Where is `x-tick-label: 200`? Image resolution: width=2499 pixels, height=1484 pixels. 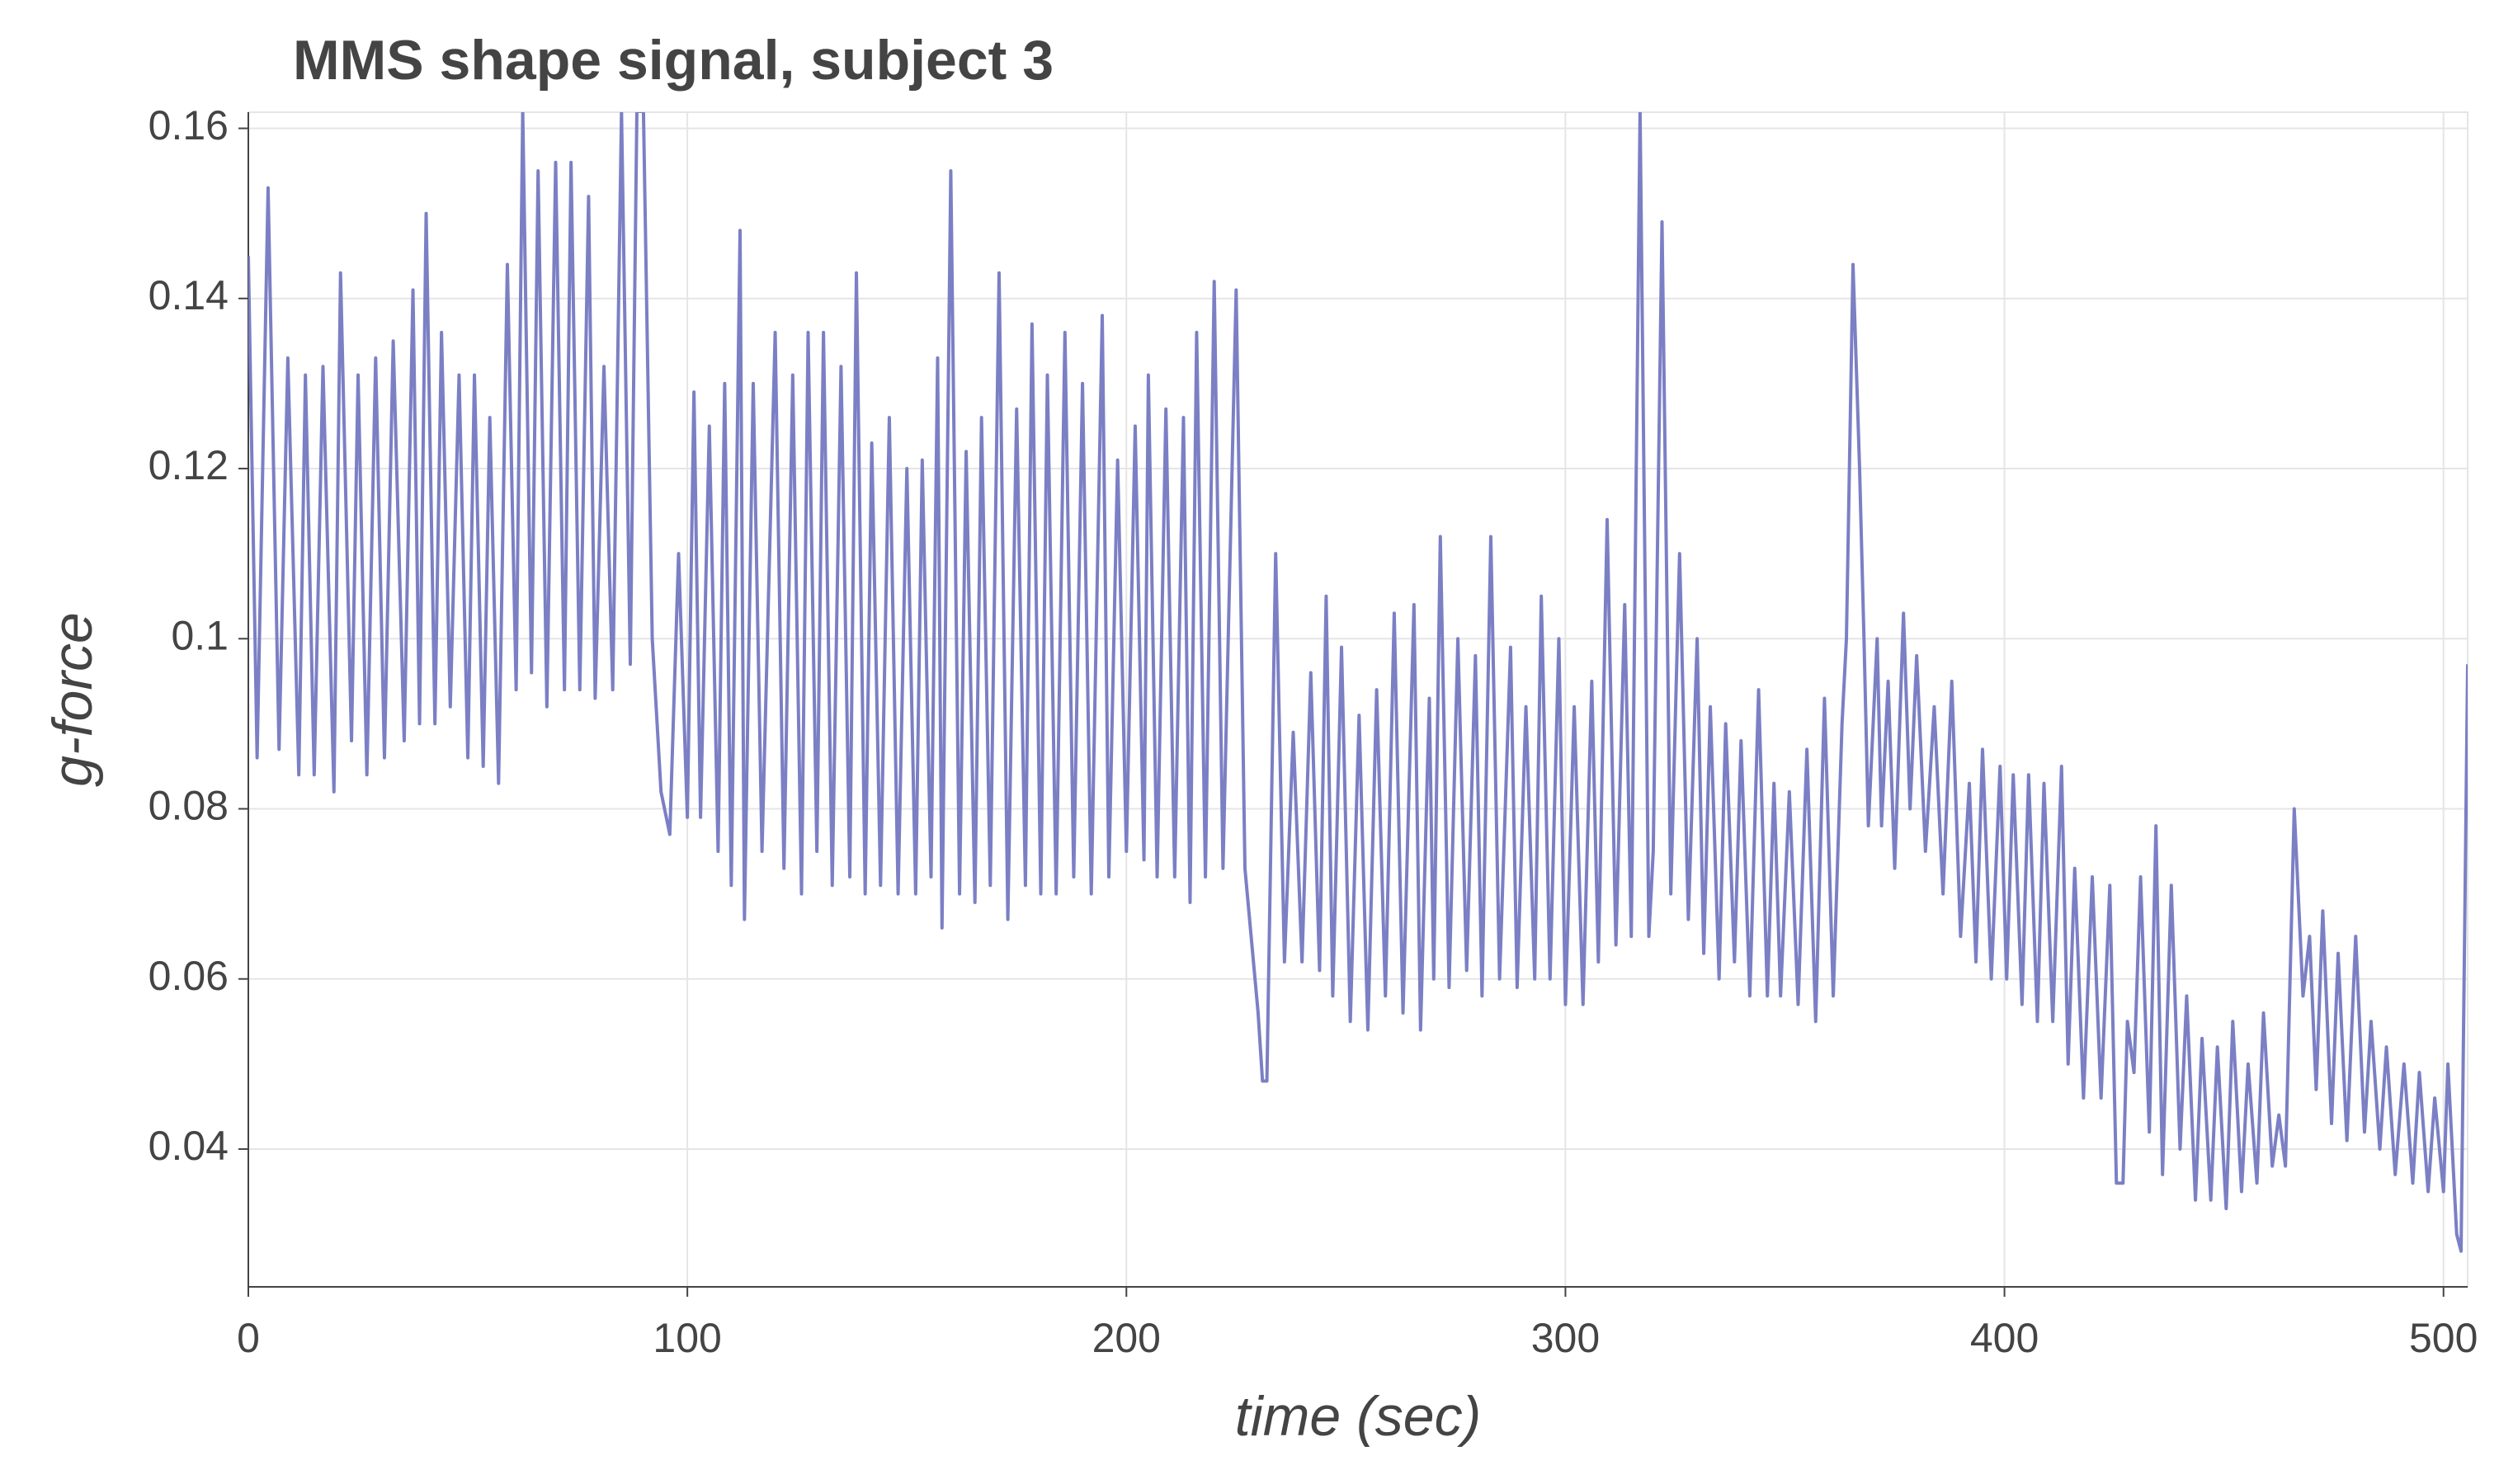
x-tick-label: 200 is located at coordinates (1126, 1338).